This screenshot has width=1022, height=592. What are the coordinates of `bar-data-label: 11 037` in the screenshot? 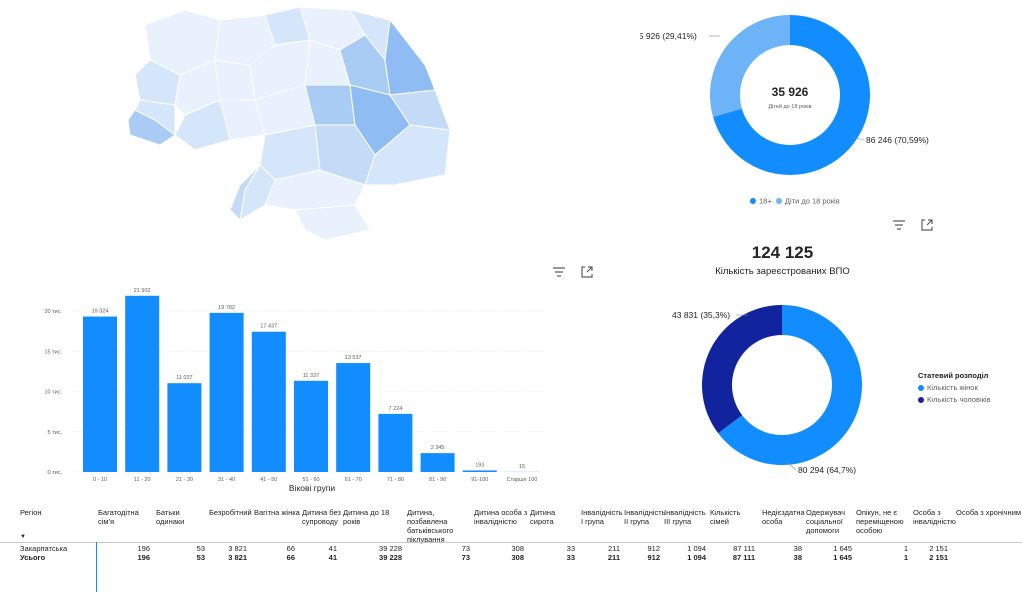 It's located at (184, 378).